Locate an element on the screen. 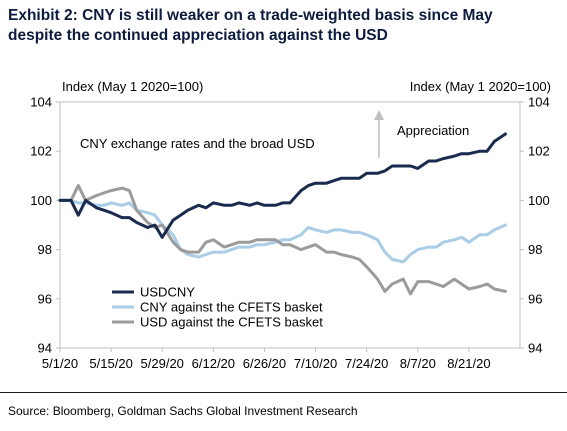 The image size is (567, 431). x-tick-label: 6/12/20 is located at coordinates (213, 363).